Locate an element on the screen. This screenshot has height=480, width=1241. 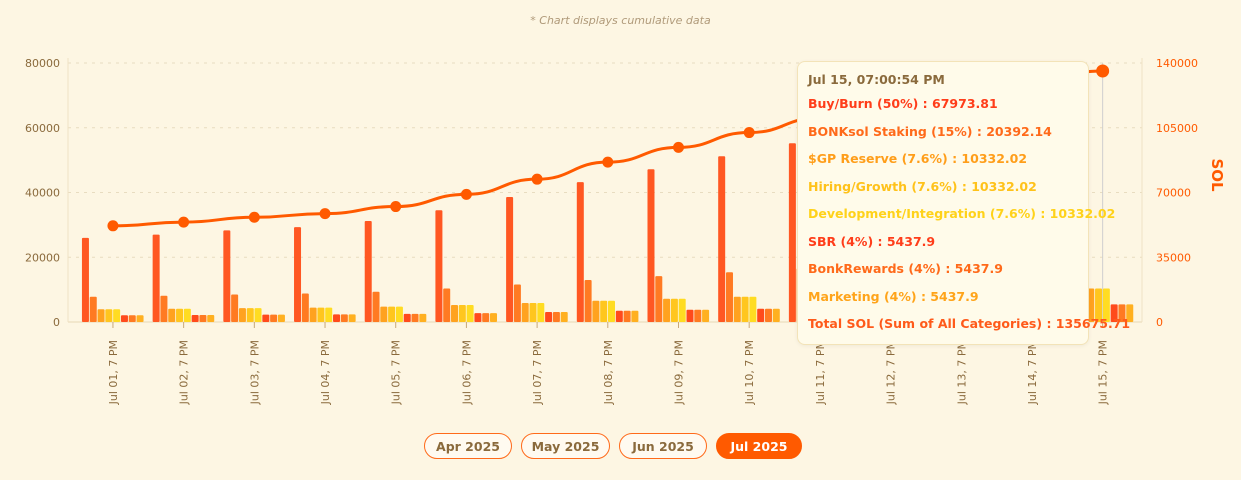
x-axis-tick-label: Jul 01, 7 PM is located at coordinates (113, 372).